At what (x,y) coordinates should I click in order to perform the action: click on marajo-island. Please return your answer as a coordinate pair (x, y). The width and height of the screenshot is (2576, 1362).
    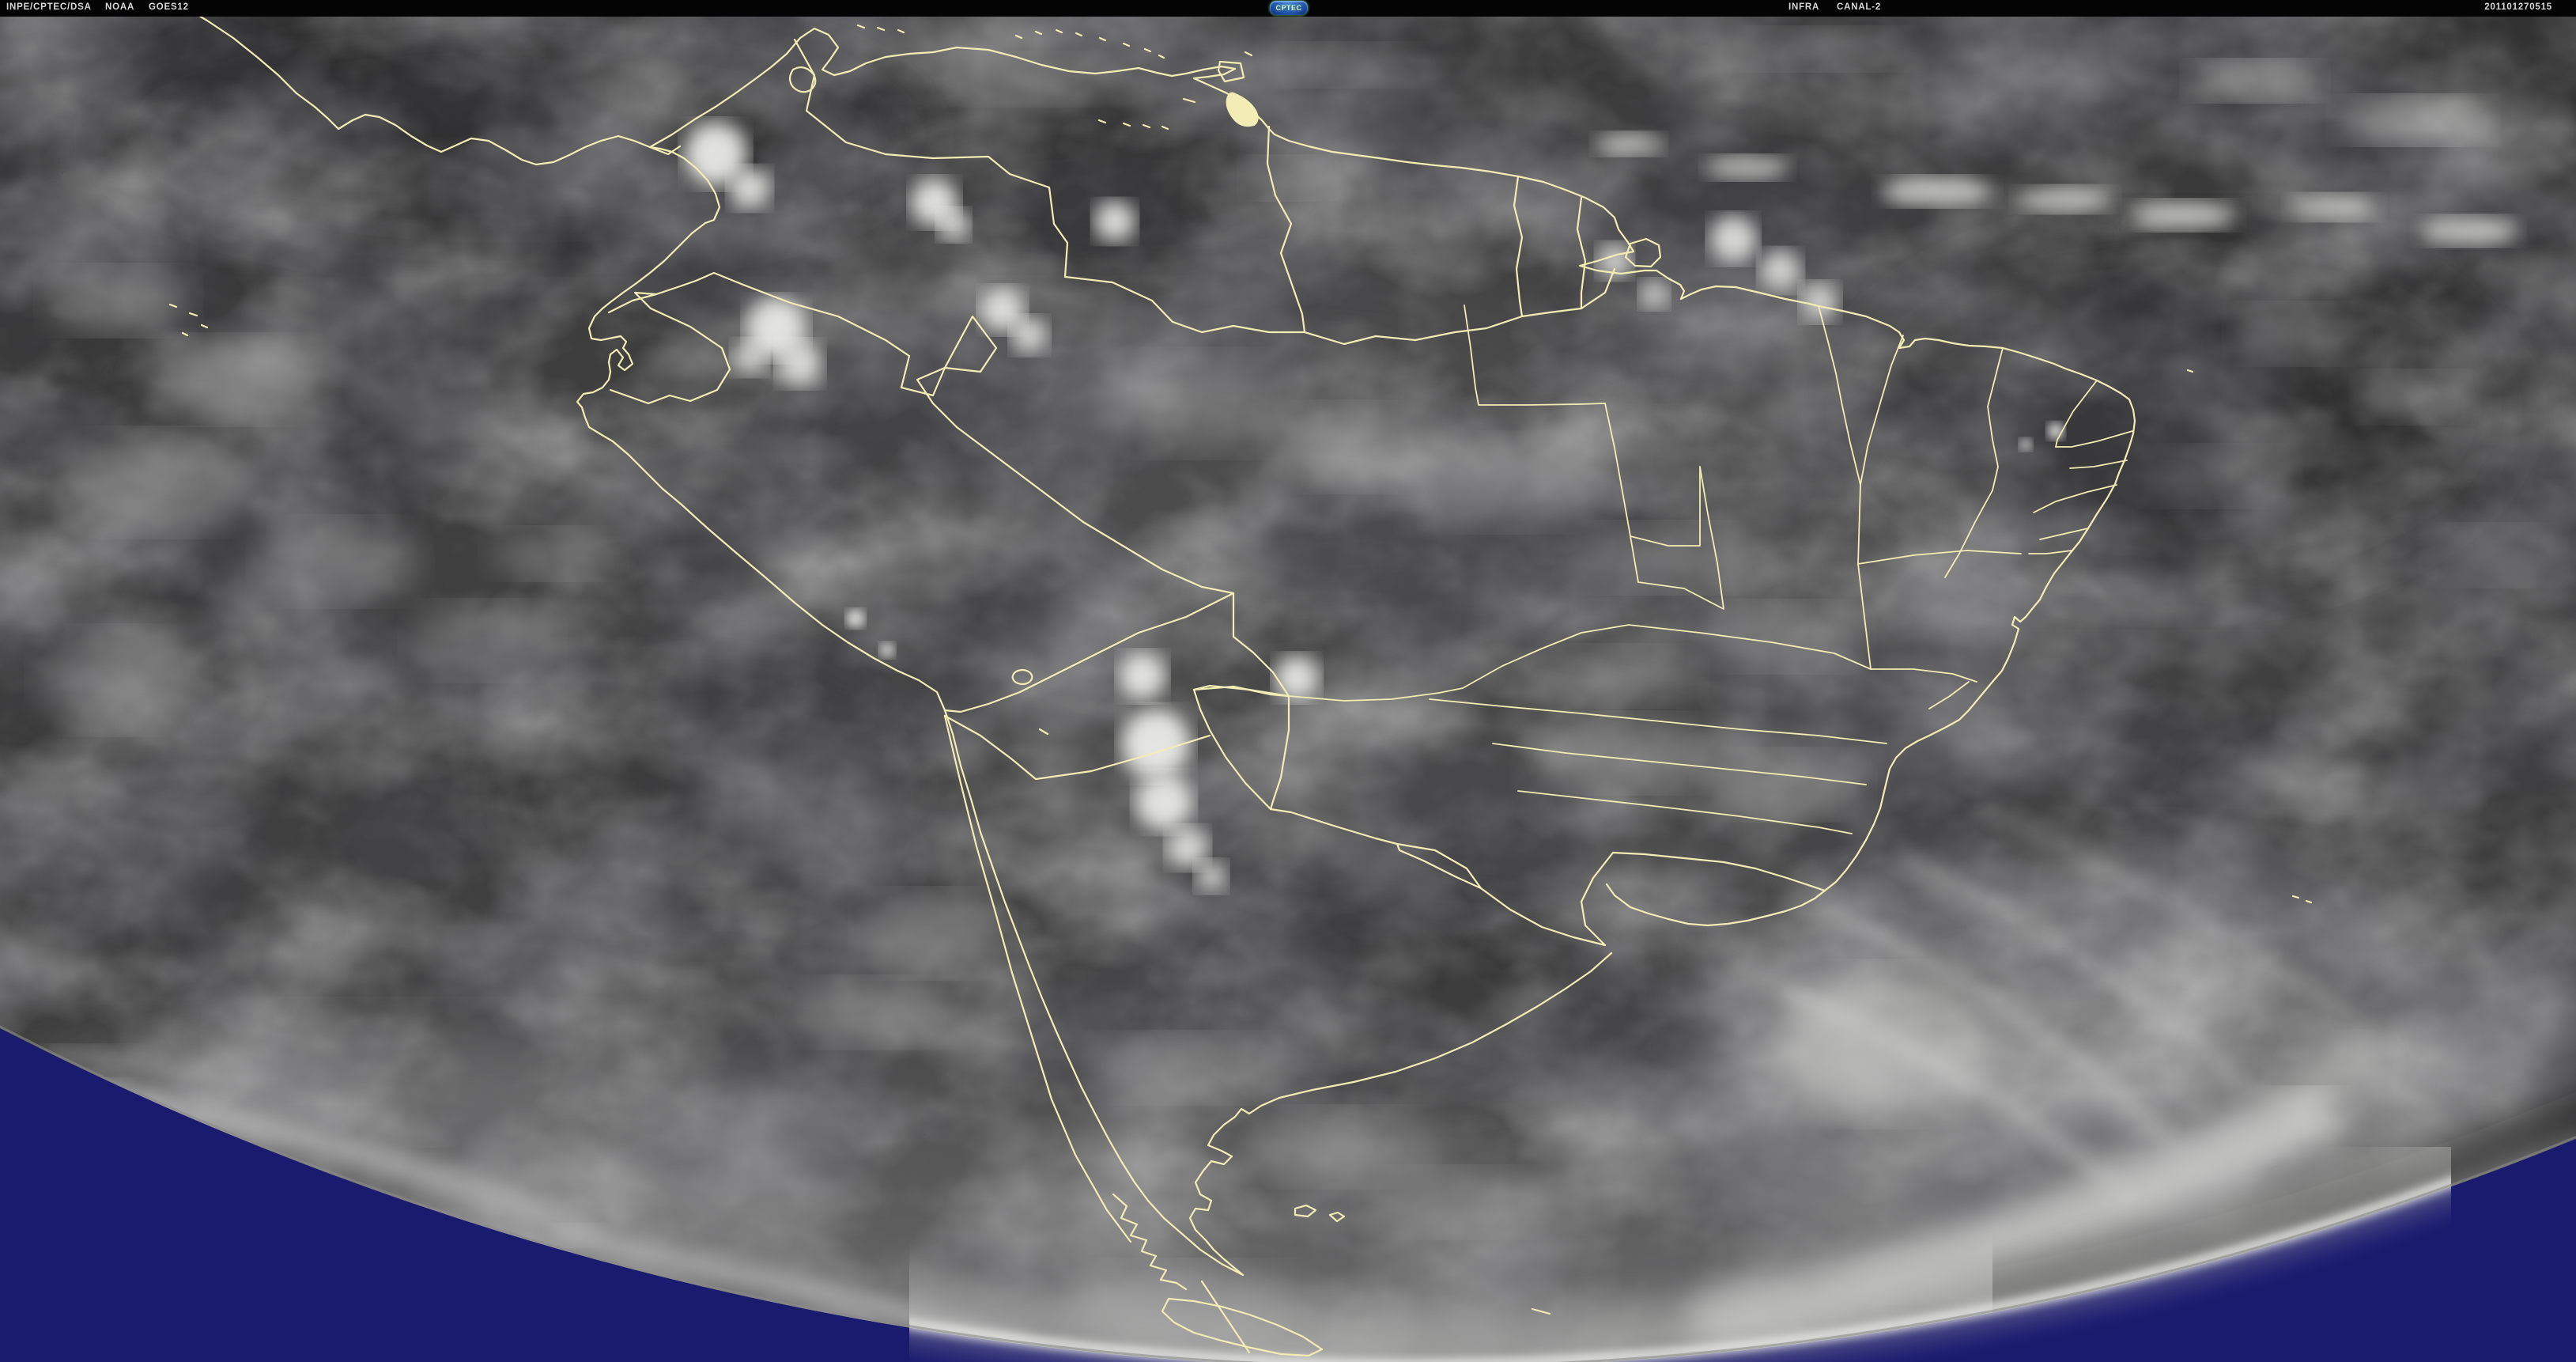
    Looking at the image, I should click on (1643, 253).